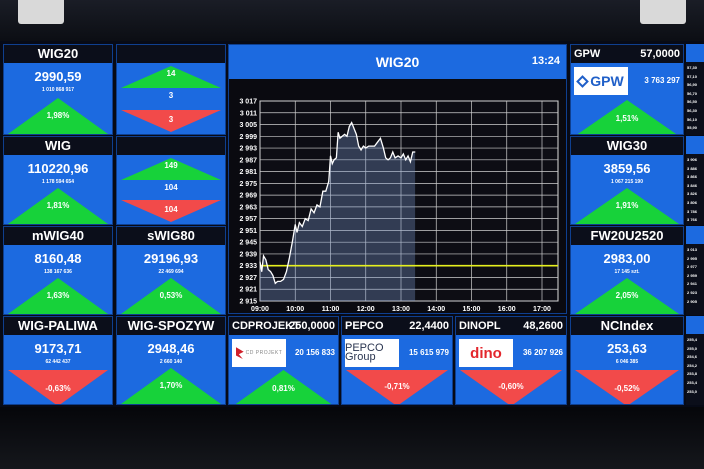  I want to click on scale-label: 2 923, so click(692, 292).